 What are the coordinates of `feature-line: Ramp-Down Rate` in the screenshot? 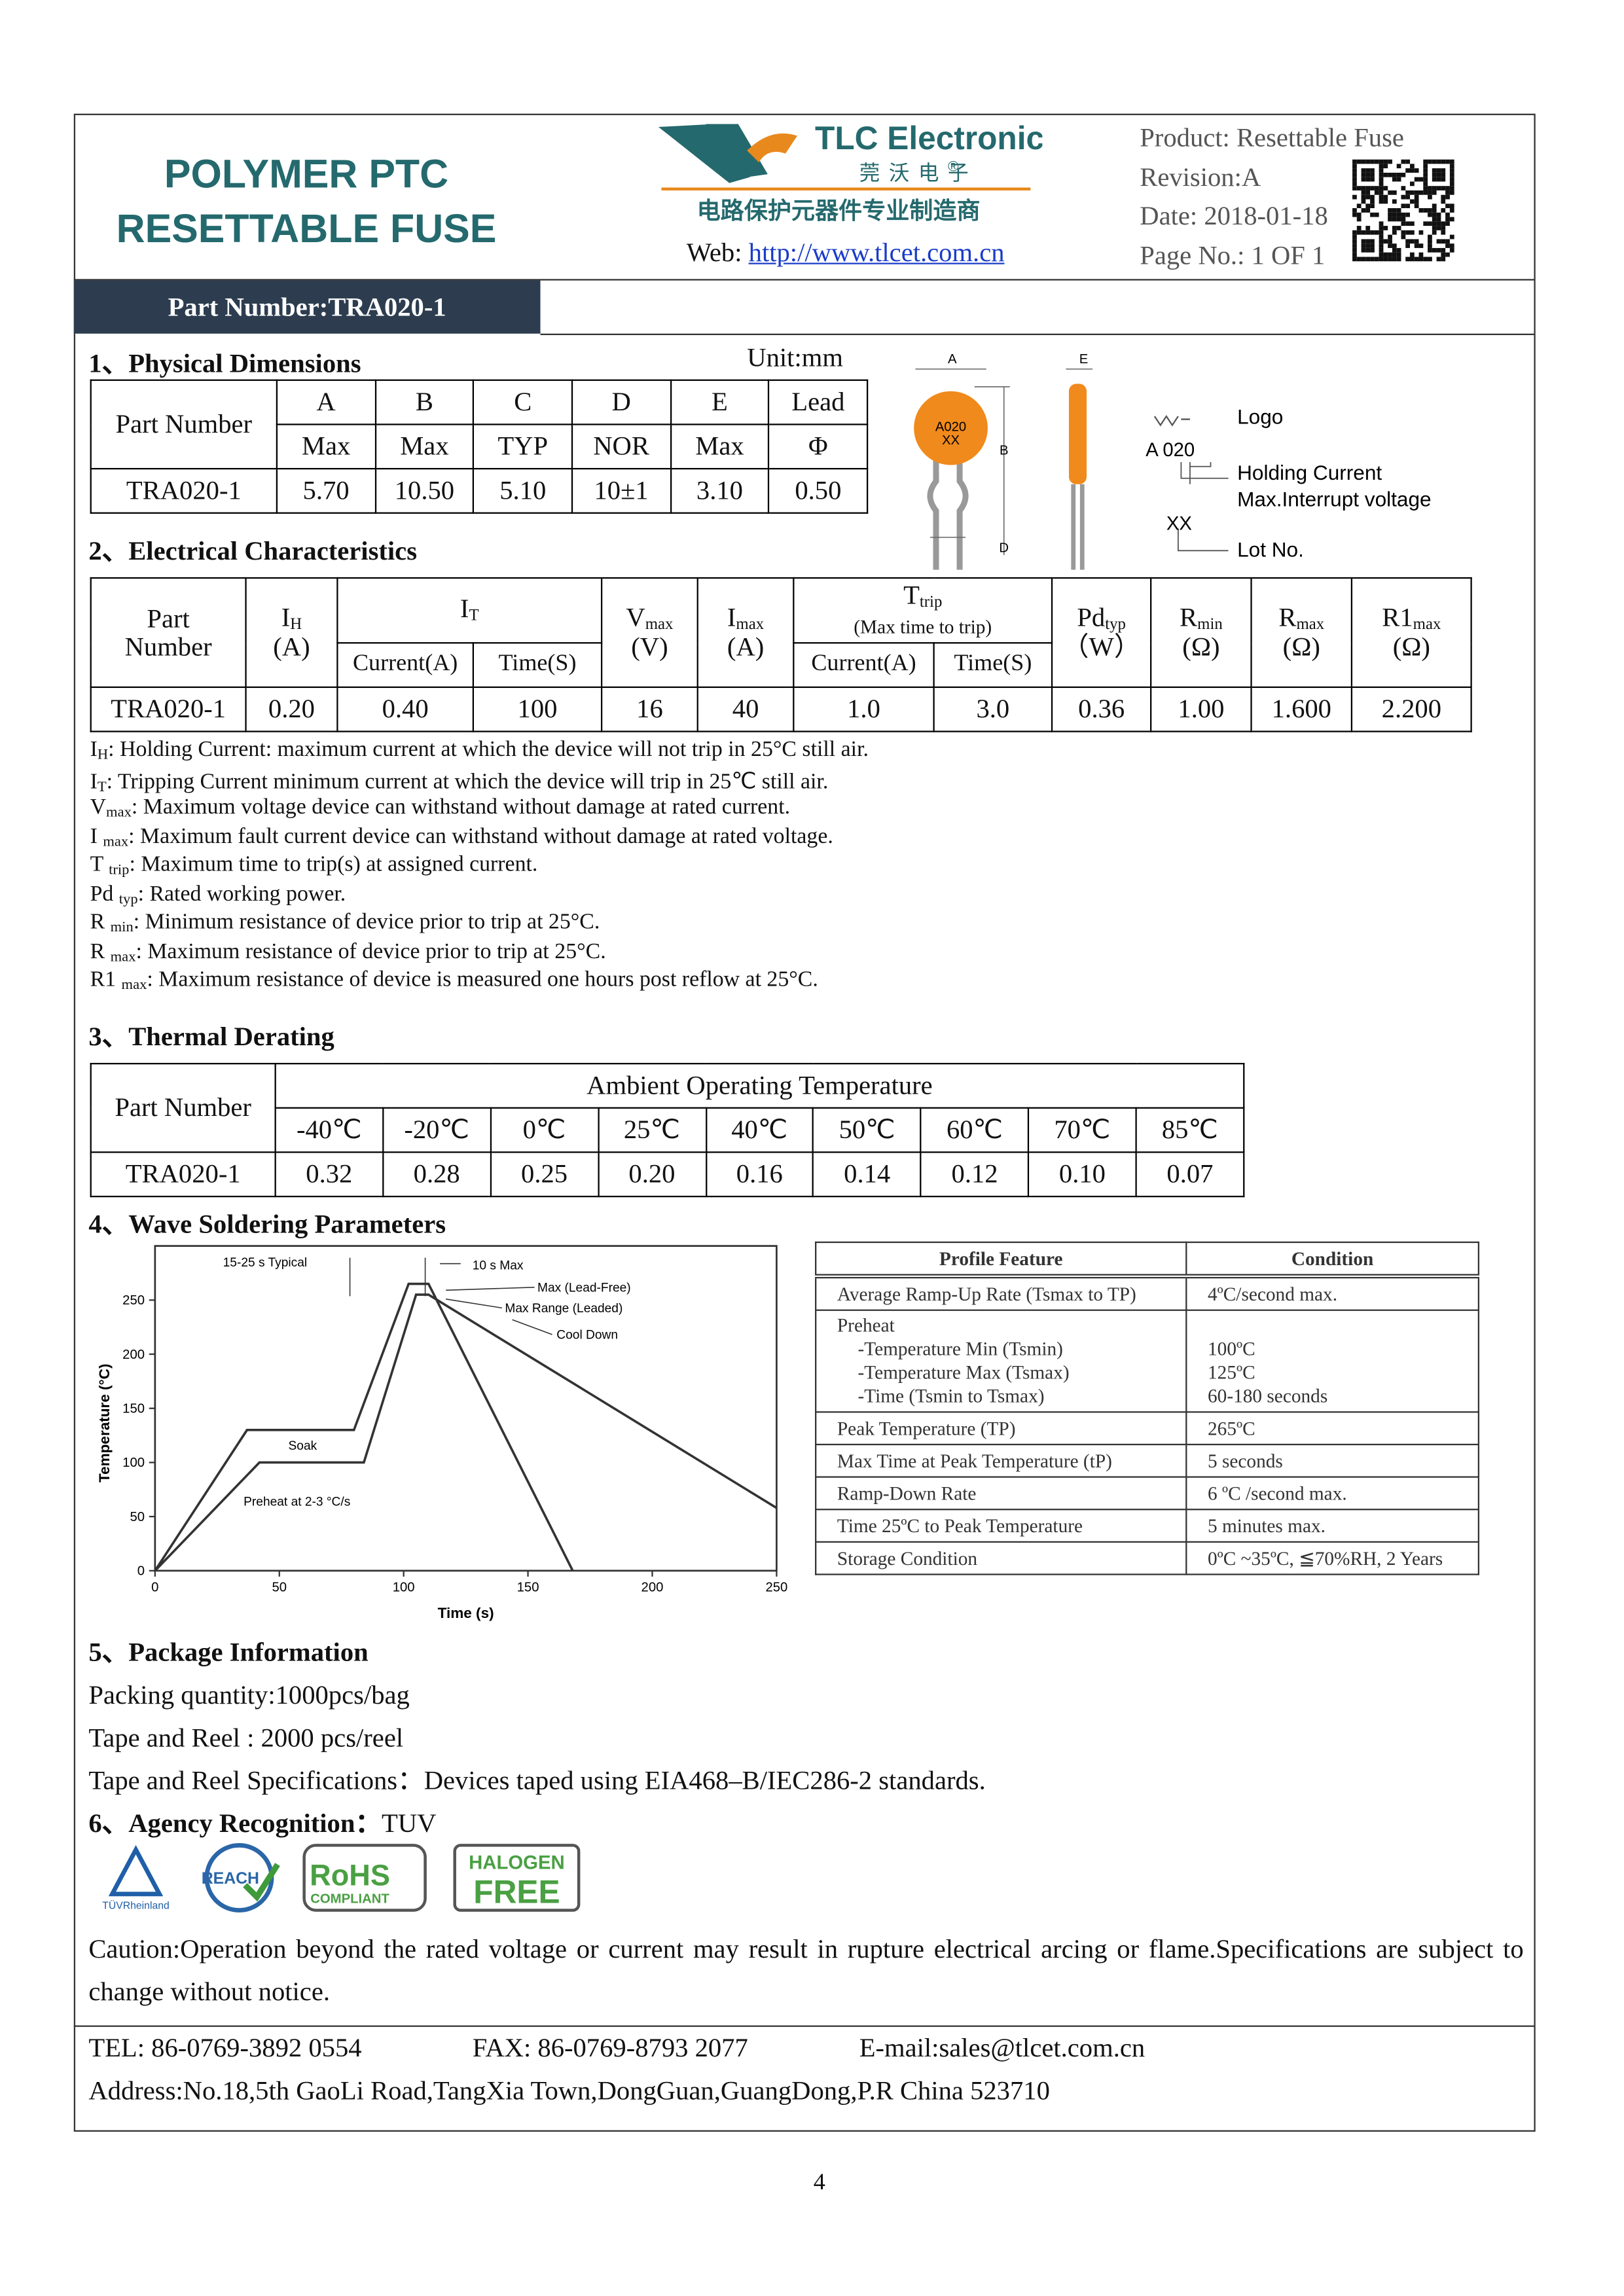 It's located at (907, 1492).